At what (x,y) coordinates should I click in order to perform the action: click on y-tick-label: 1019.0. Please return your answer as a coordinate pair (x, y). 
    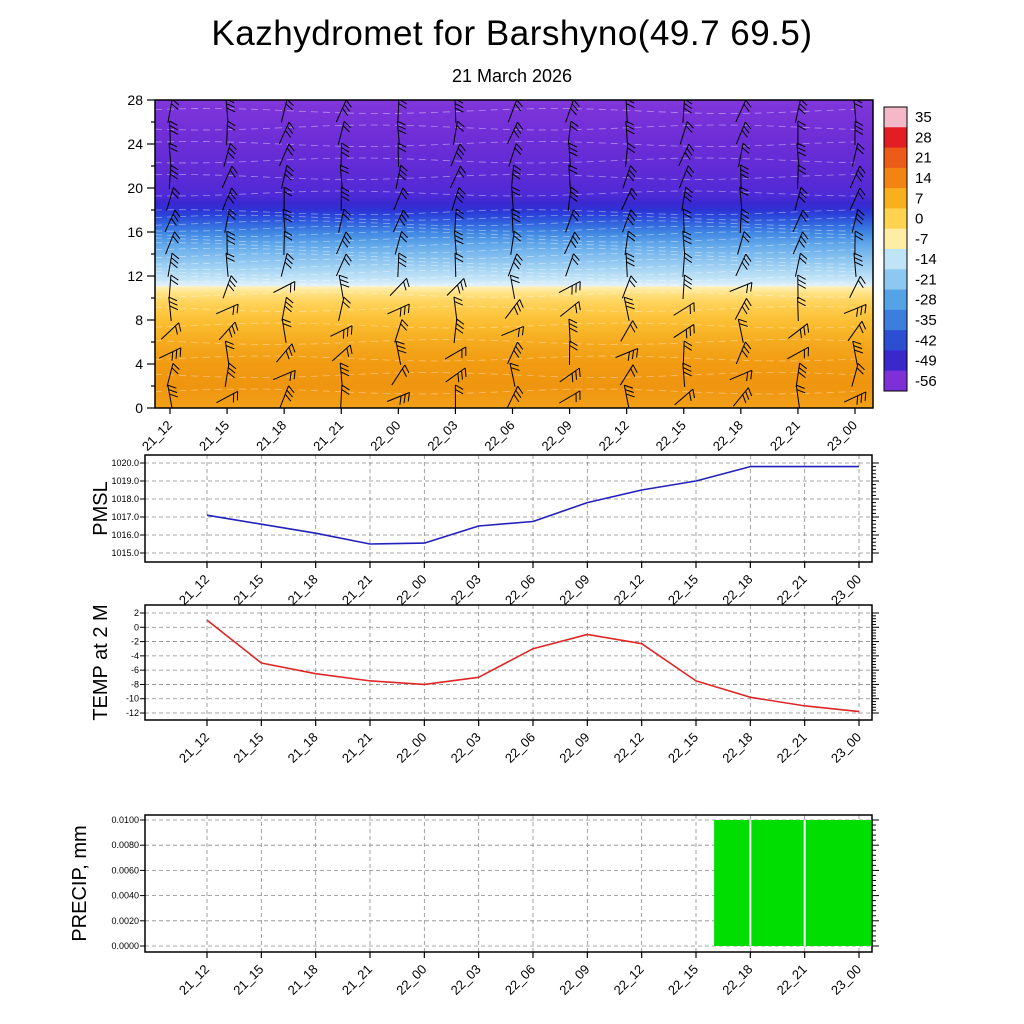
    Looking at the image, I should click on (125, 481).